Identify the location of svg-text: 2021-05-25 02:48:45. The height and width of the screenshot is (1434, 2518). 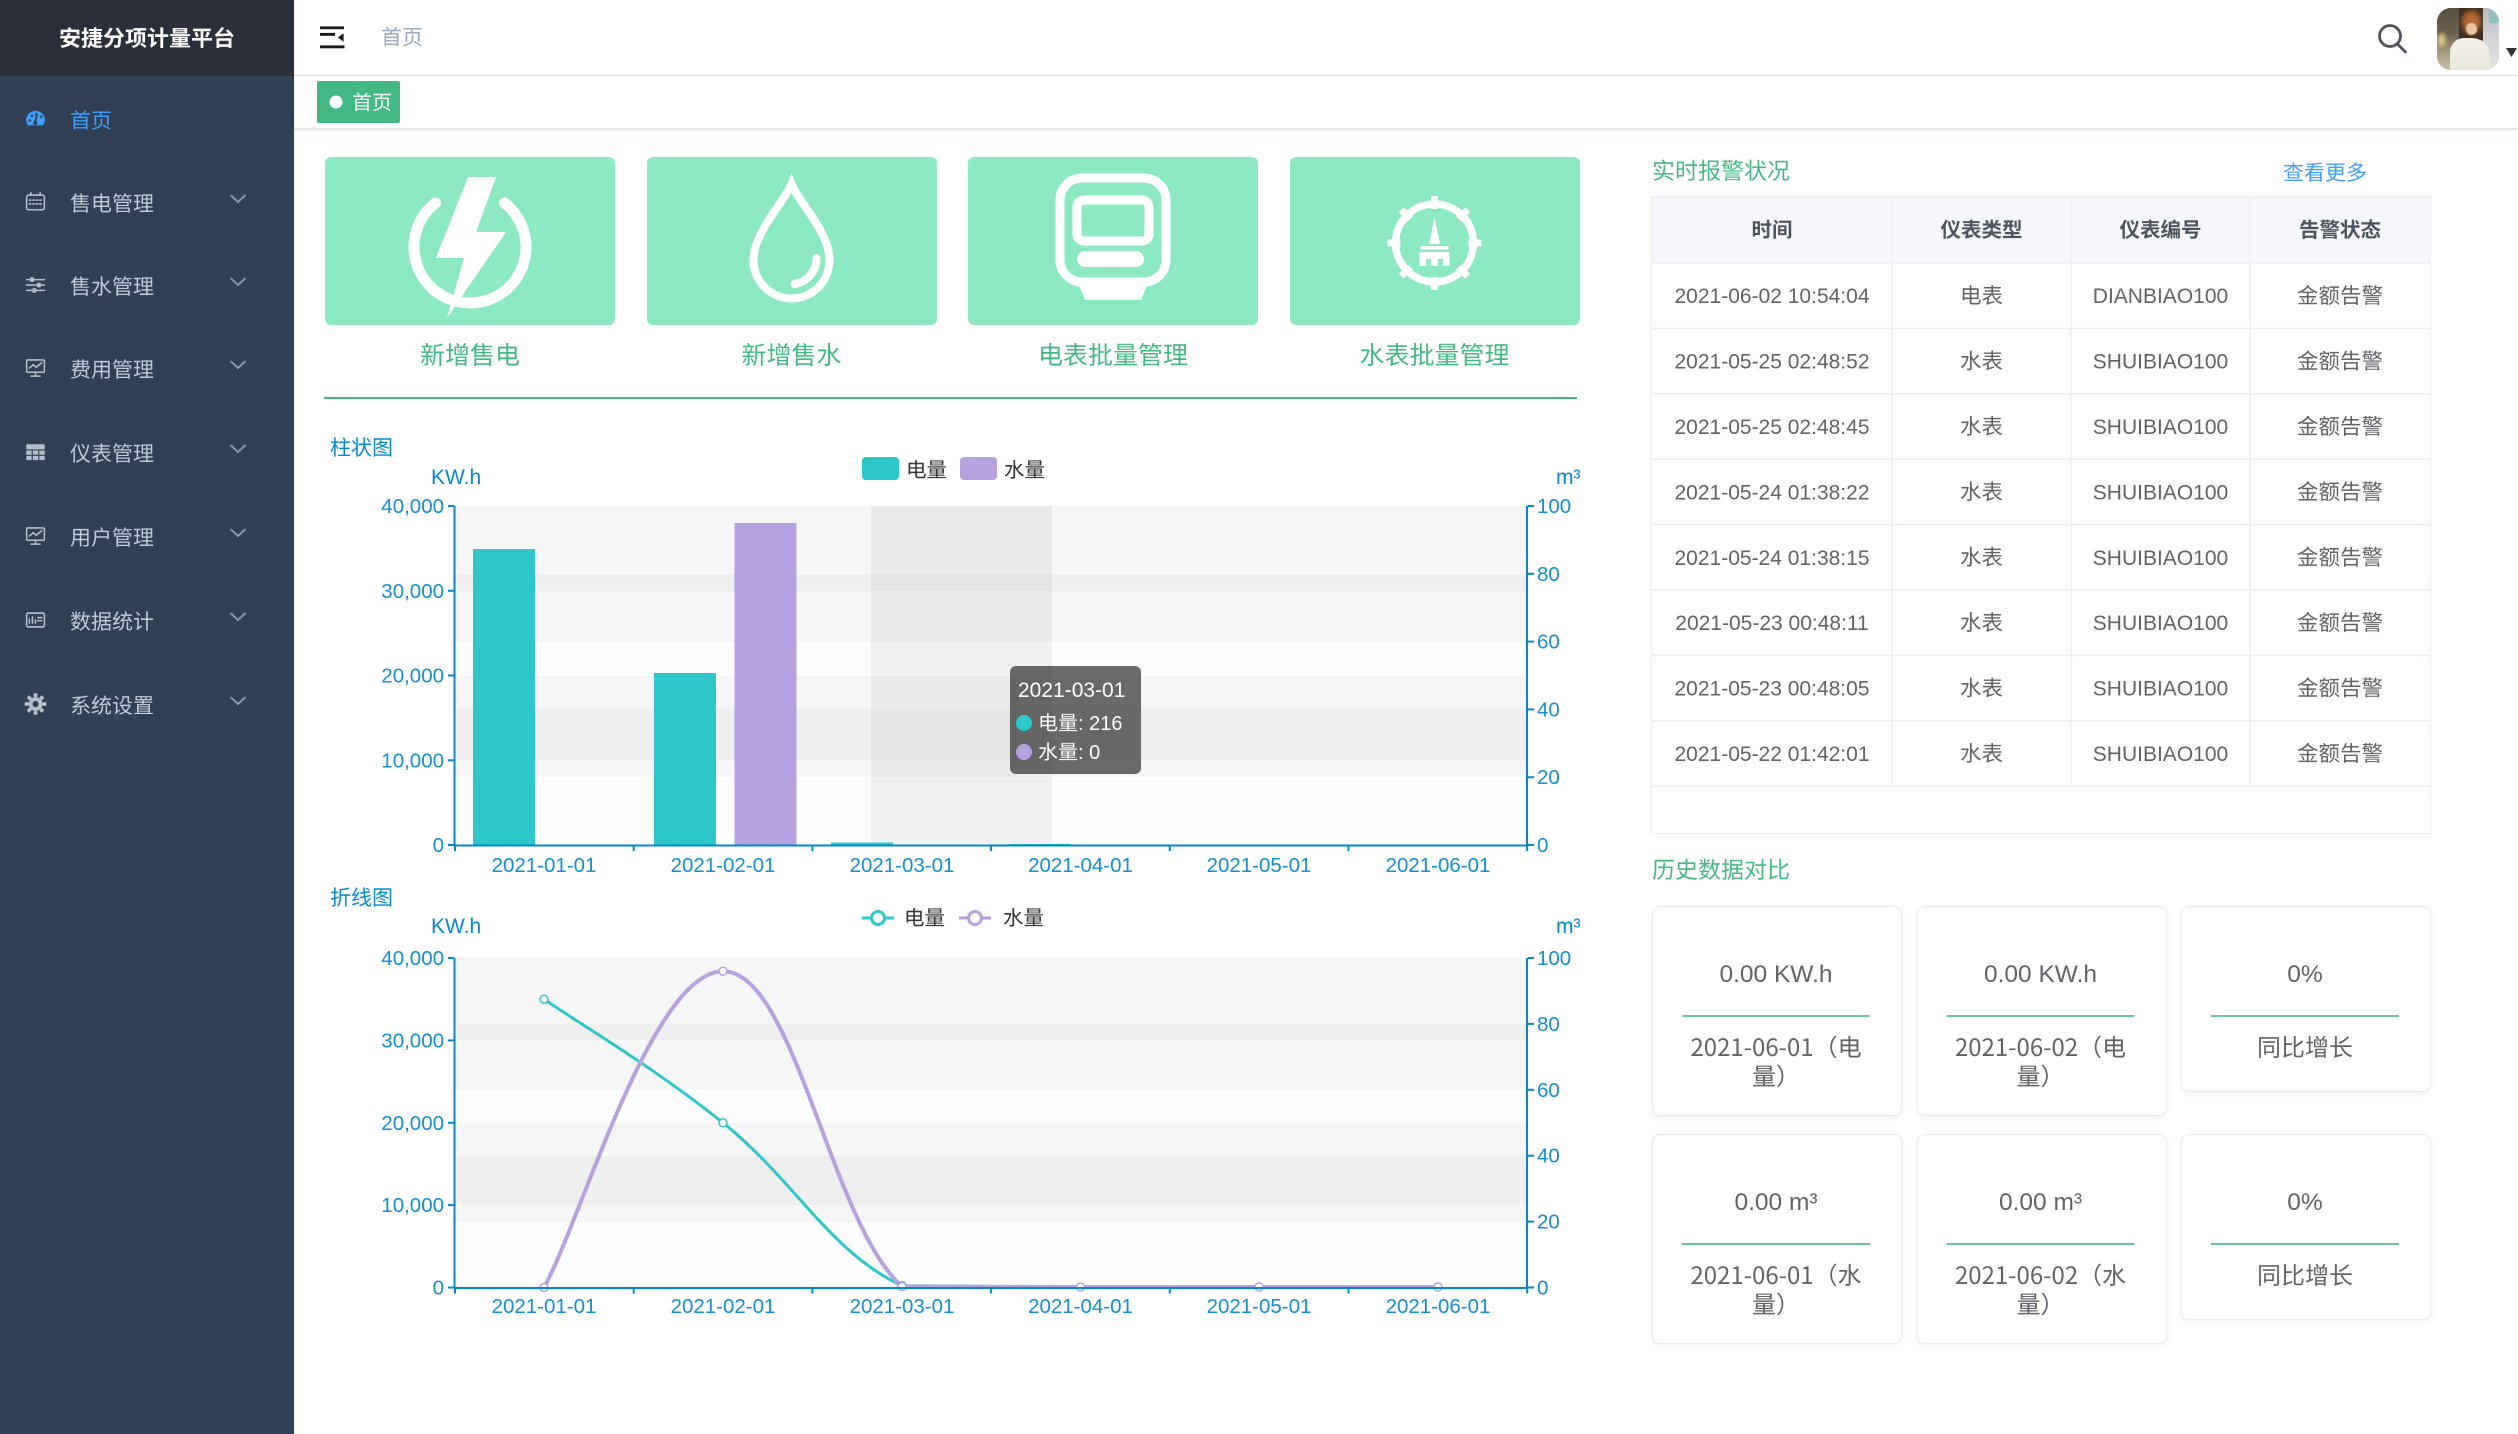
(1772, 427).